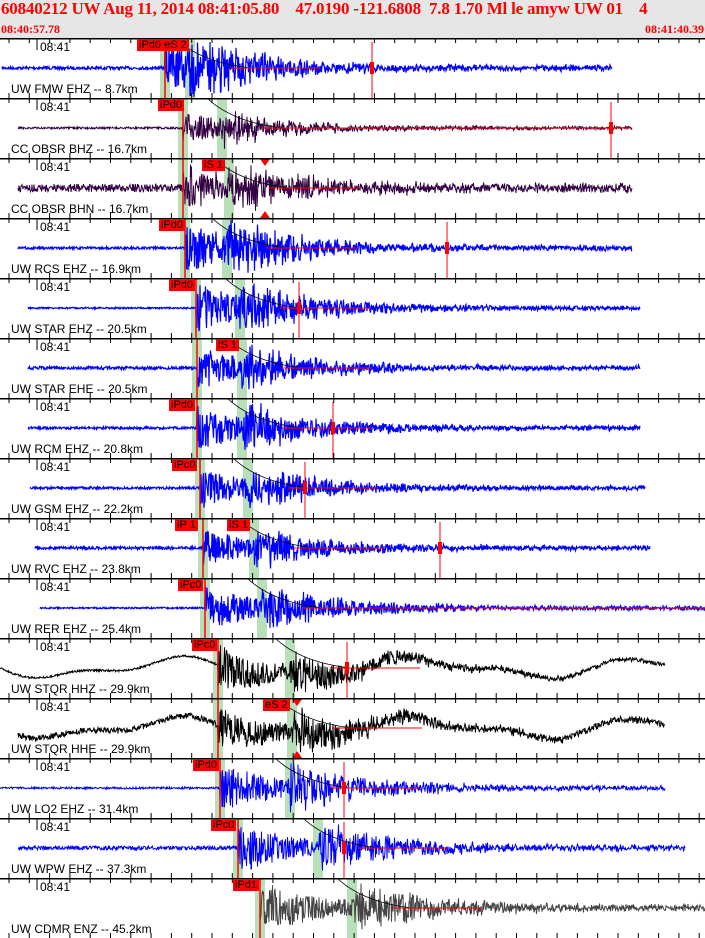 Image resolution: width=705 pixels, height=938 pixels. I want to click on trace-panel: 08:41 UW RCS EHZ -- 16.9km iPd0, so click(352, 248).